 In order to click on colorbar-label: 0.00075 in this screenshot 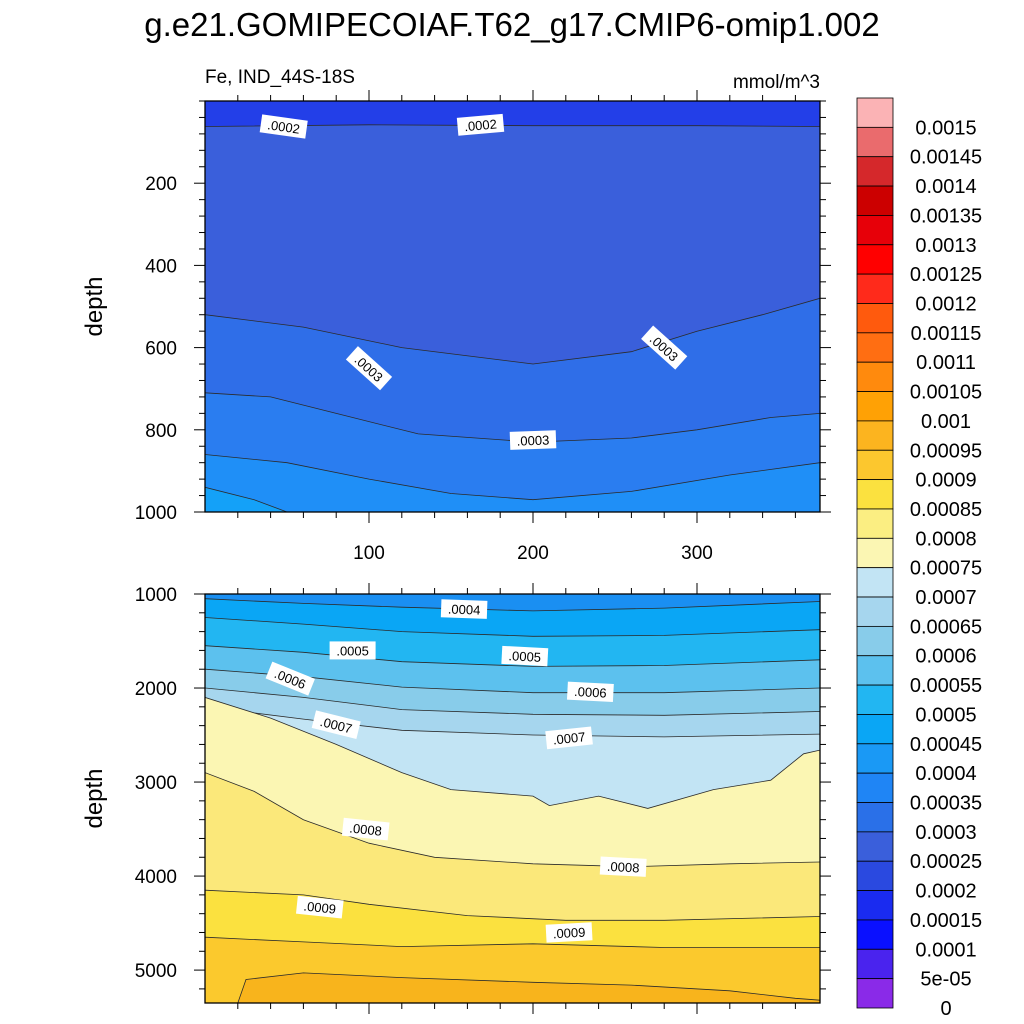, I will do `click(946, 569)`.